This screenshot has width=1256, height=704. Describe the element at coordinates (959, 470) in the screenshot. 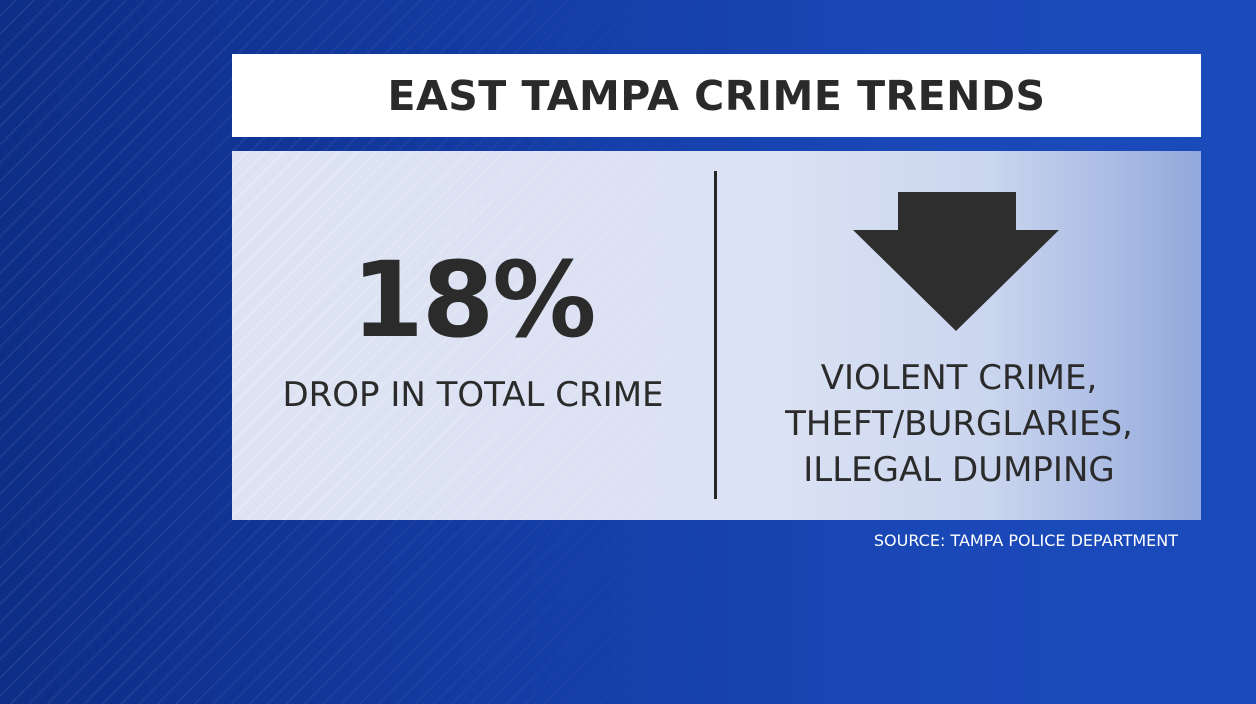

I see `crime-category-line: ILLEGAL DUMPING` at that location.